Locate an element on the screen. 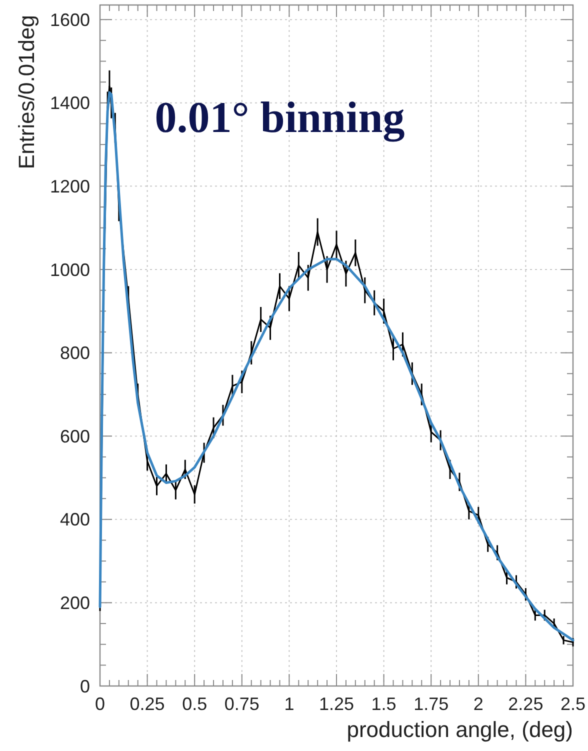 The height and width of the screenshot is (751, 588). y-tick-label: 800 is located at coordinates (75, 353).